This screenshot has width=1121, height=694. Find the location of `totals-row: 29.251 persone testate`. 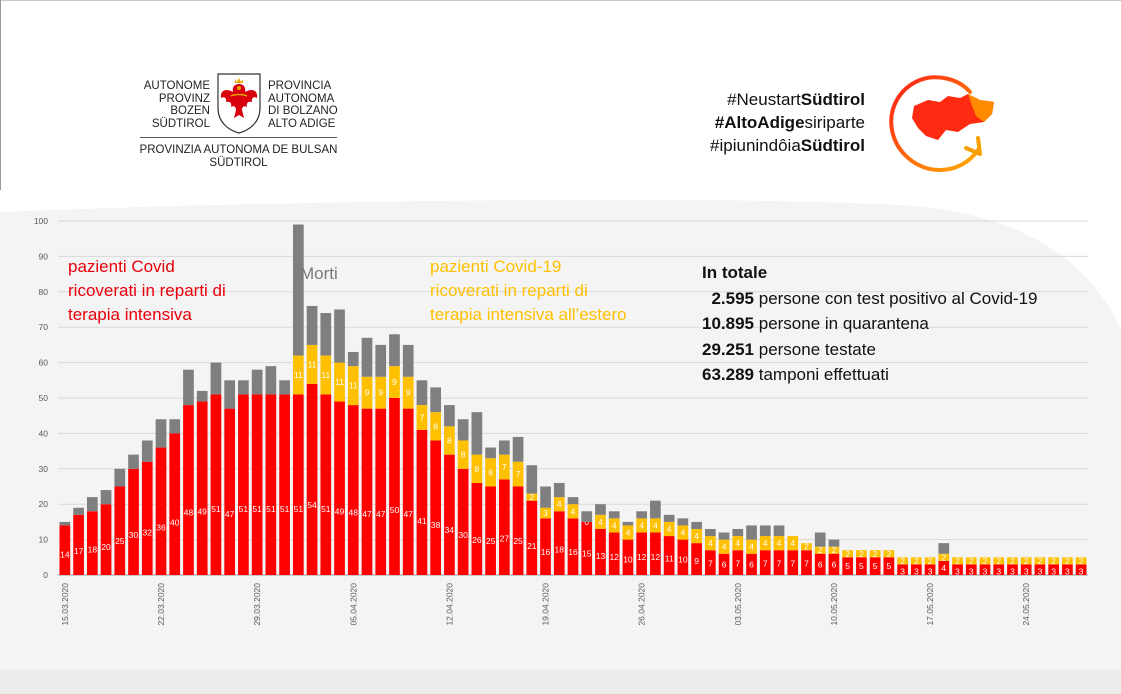

totals-row: 29.251 persone testate is located at coordinates (870, 350).